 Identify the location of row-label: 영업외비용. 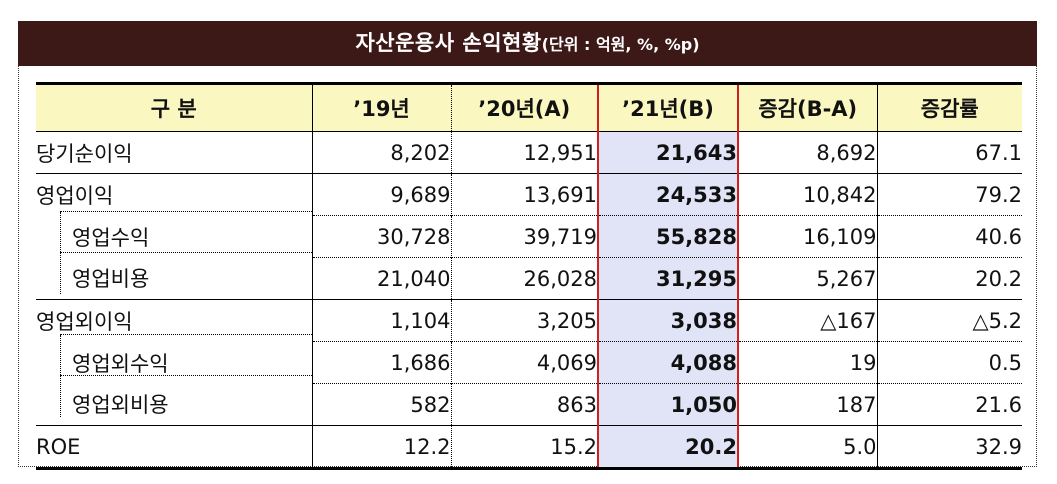
(174, 404).